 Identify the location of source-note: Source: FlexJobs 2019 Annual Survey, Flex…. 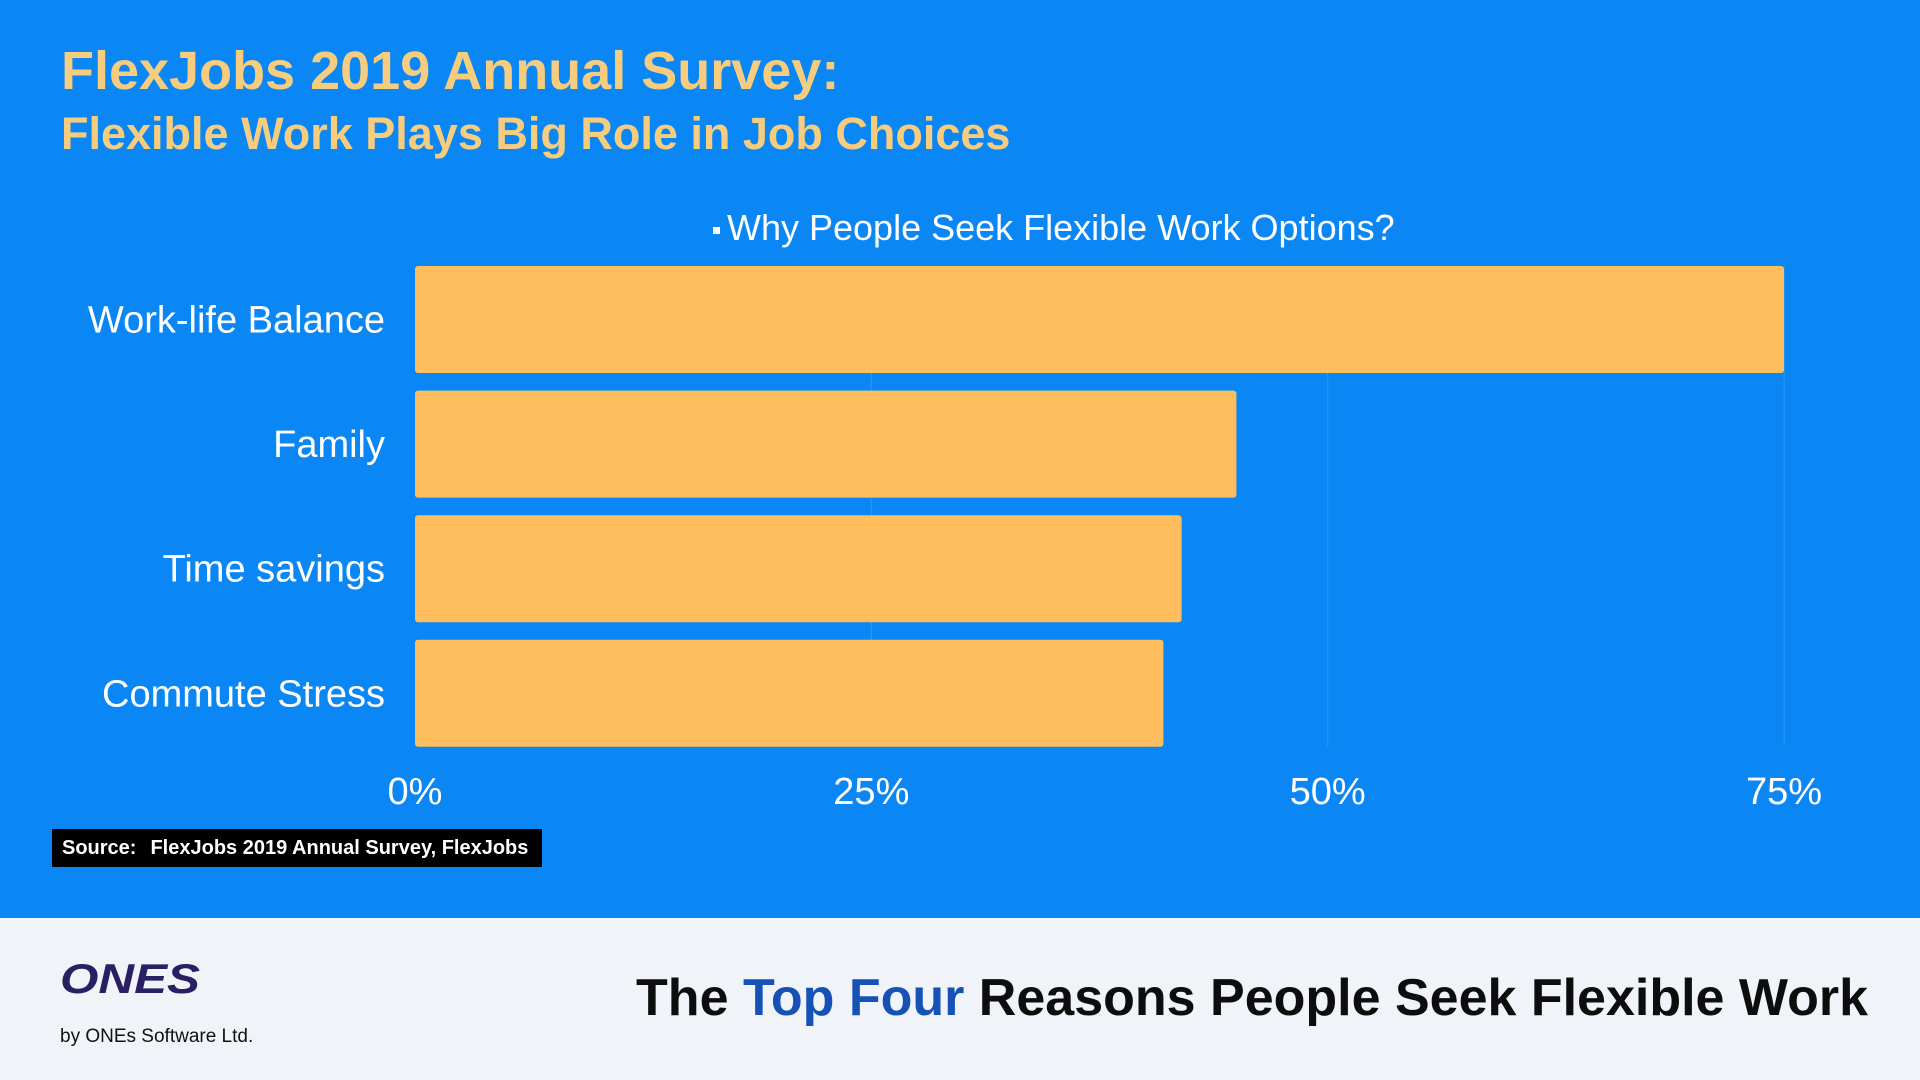
(297, 848).